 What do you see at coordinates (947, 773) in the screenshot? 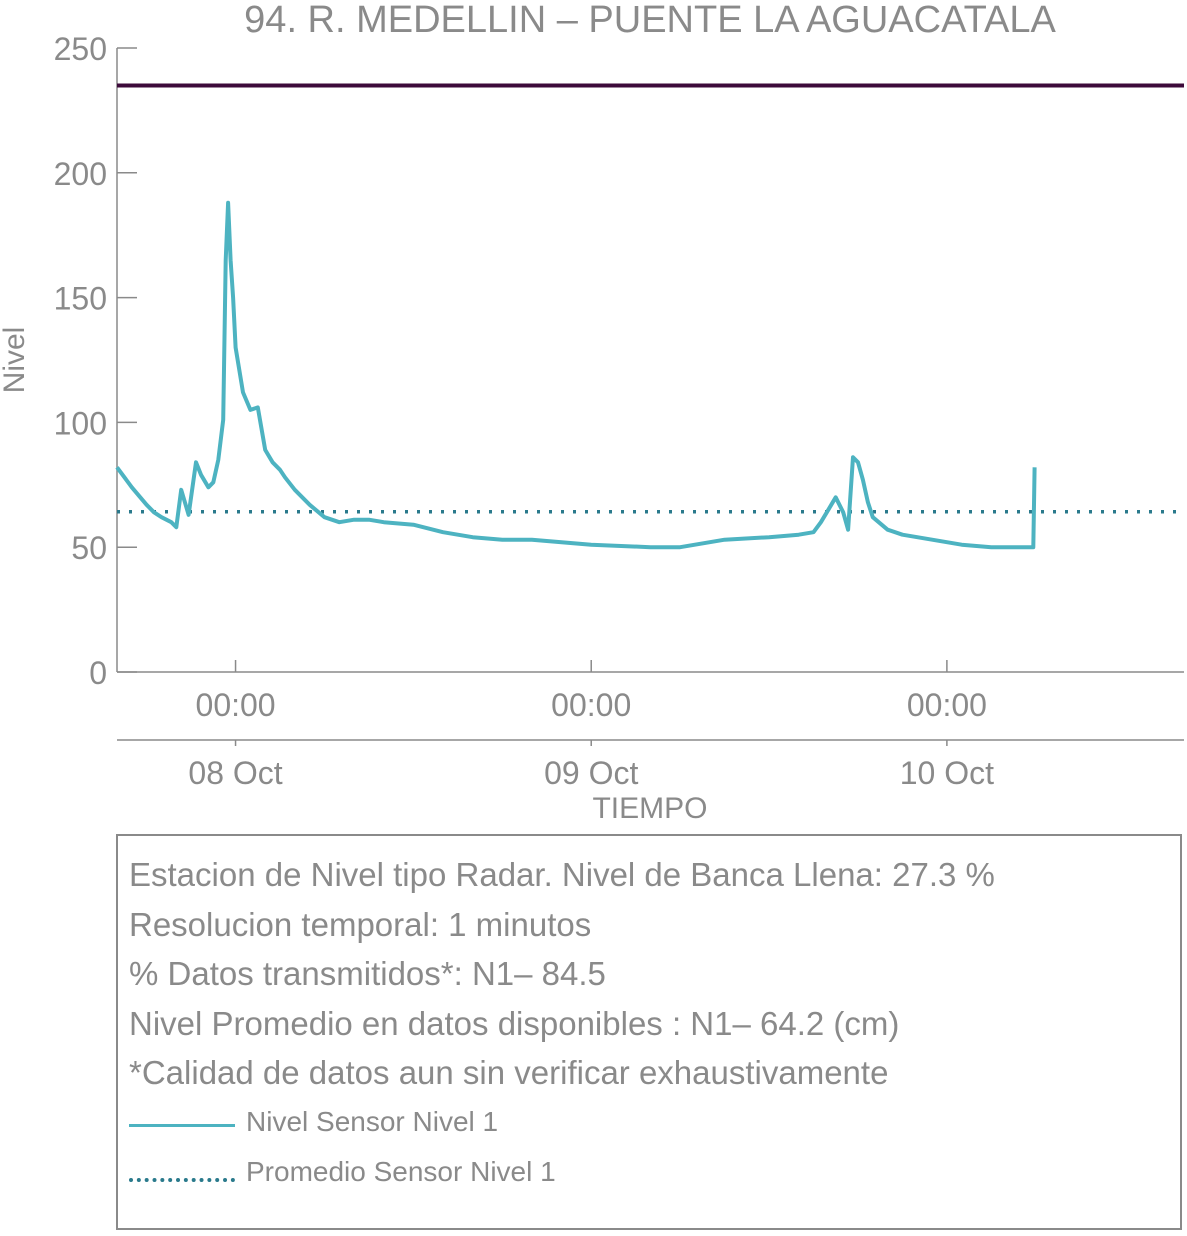
I see `x-tick-date-label: 10 Oct` at bounding box center [947, 773].